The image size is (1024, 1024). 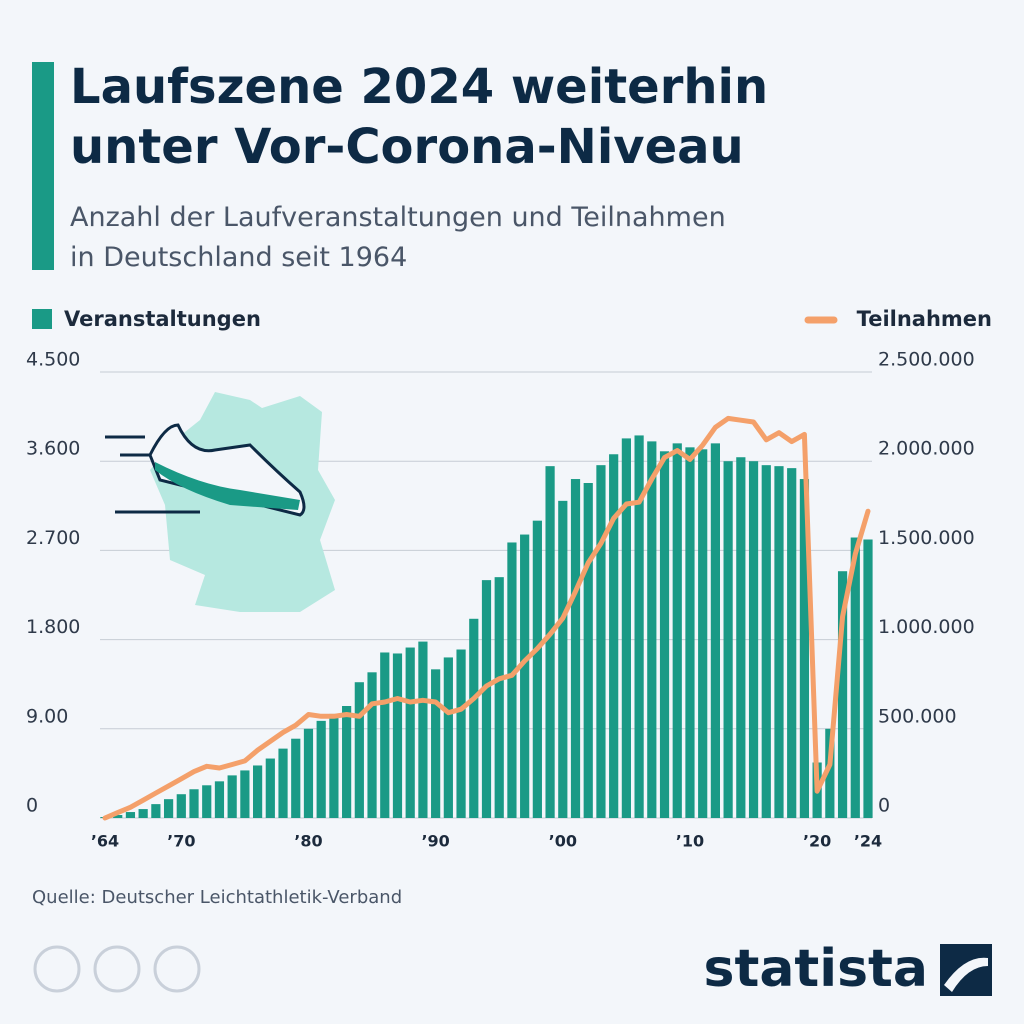 What do you see at coordinates (105, 841) in the screenshot?
I see `x-tick-label: ’64` at bounding box center [105, 841].